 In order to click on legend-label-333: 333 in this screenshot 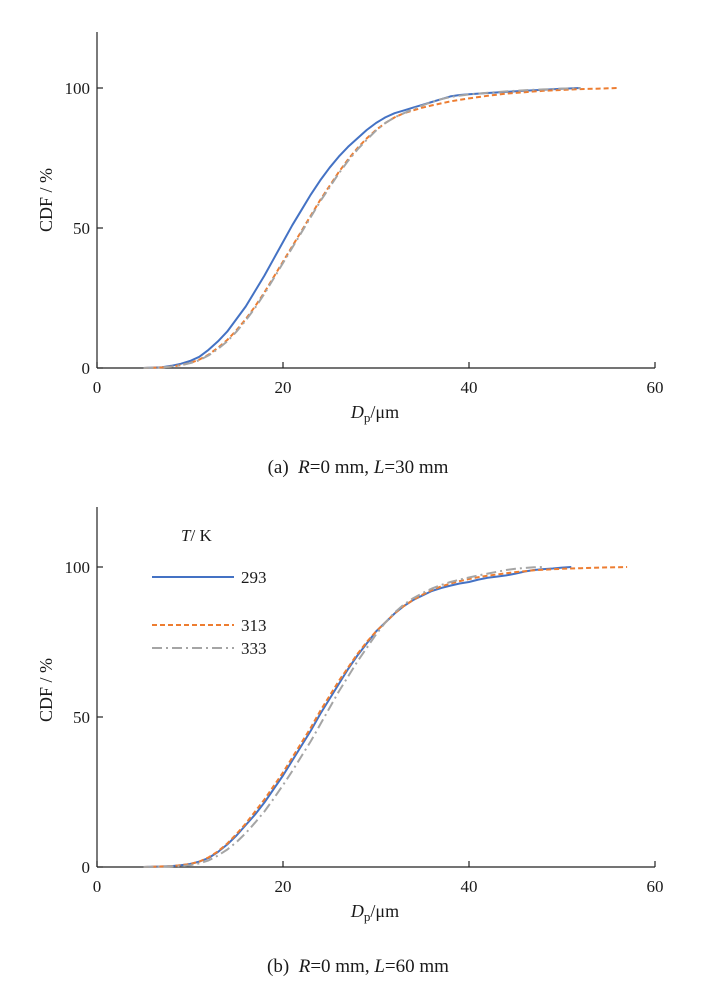, I will do `click(254, 648)`.